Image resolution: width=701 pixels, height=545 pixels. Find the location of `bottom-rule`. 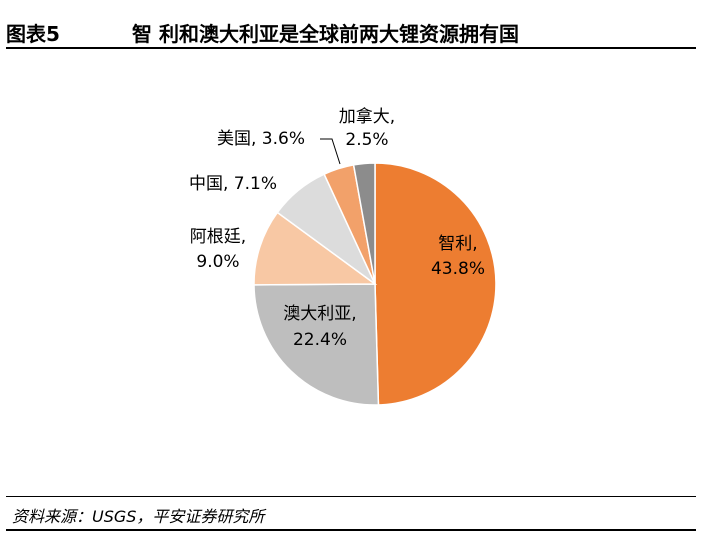

bottom-rule is located at coordinates (351, 530).